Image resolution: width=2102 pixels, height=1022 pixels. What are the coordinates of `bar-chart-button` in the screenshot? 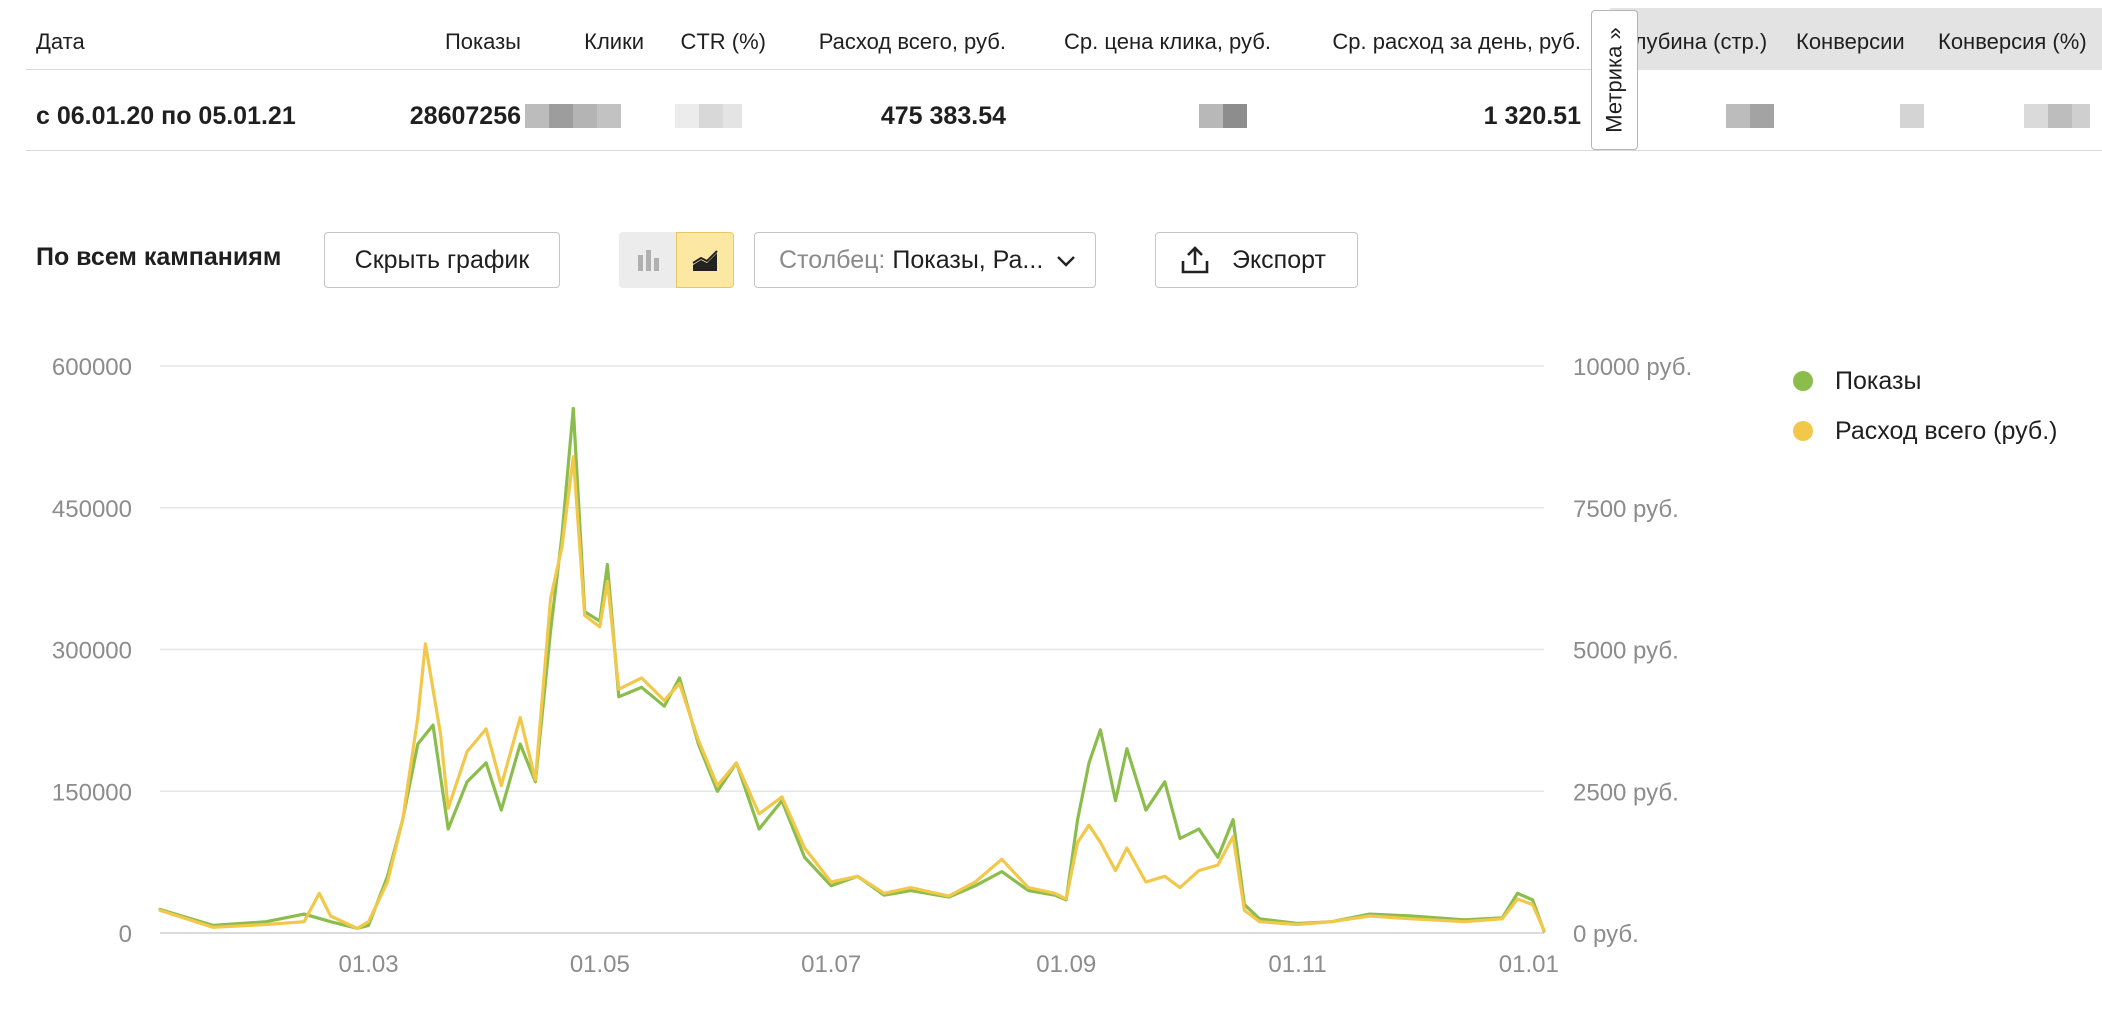 It's located at (647, 260).